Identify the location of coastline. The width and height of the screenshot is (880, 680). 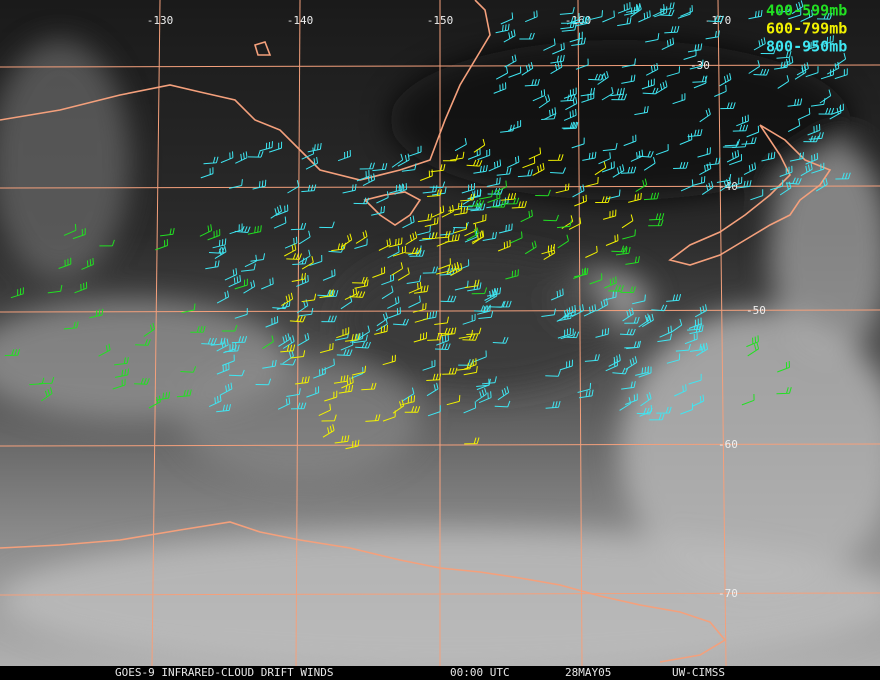
(263, 48).